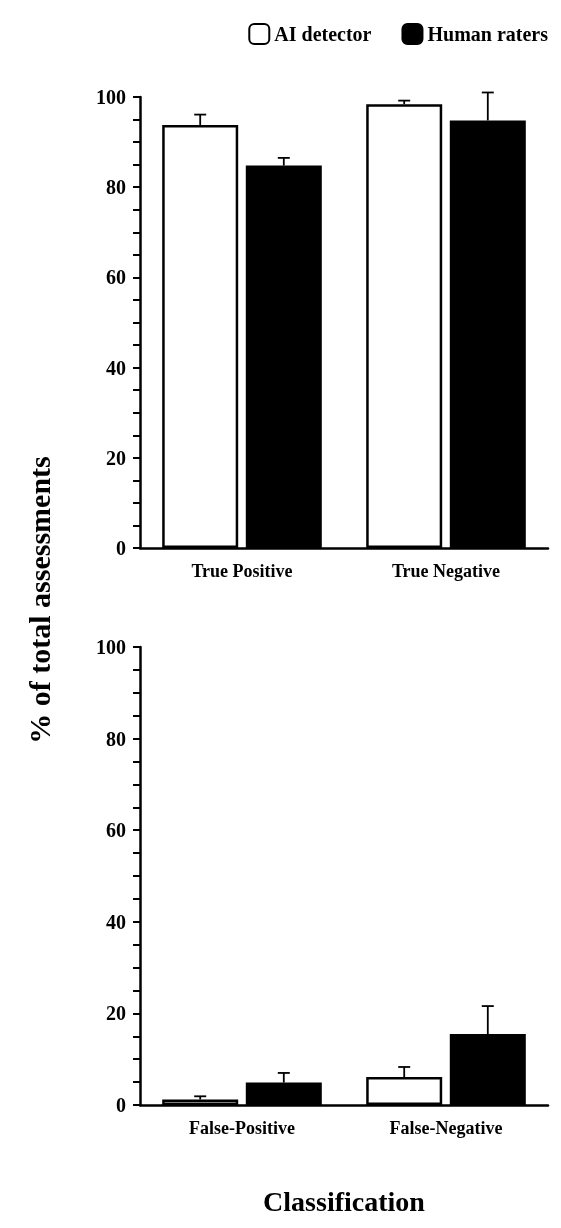  What do you see at coordinates (446, 571) in the screenshot?
I see `x-tick-label: True Negative` at bounding box center [446, 571].